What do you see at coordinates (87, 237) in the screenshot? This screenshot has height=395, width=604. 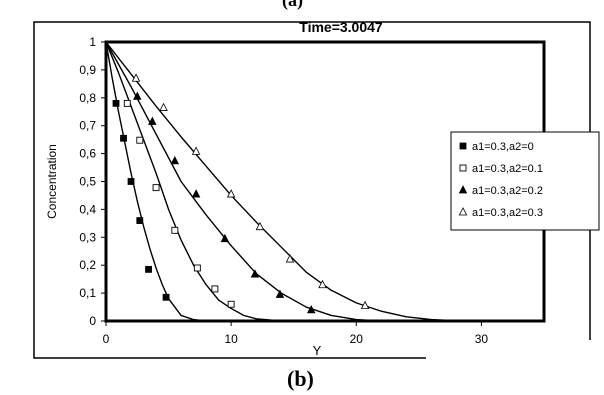 I see `y-tick-label: 0,3` at bounding box center [87, 237].